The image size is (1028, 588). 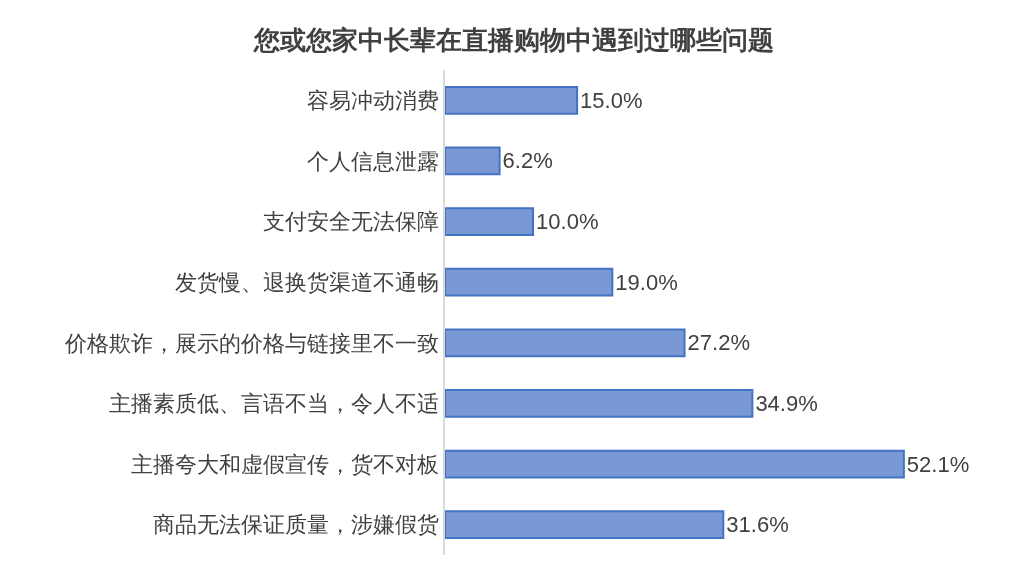 I want to click on y-tick-label: 发货慢、退换货渠道不通畅, so click(x=306, y=282).